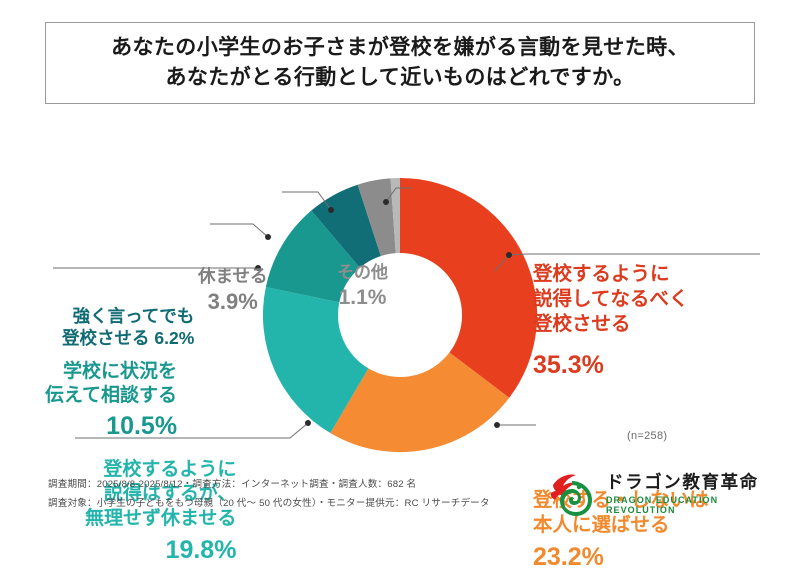  What do you see at coordinates (582, 323) in the screenshot?
I see `seg1-line-3: 登校させる` at bounding box center [582, 323].